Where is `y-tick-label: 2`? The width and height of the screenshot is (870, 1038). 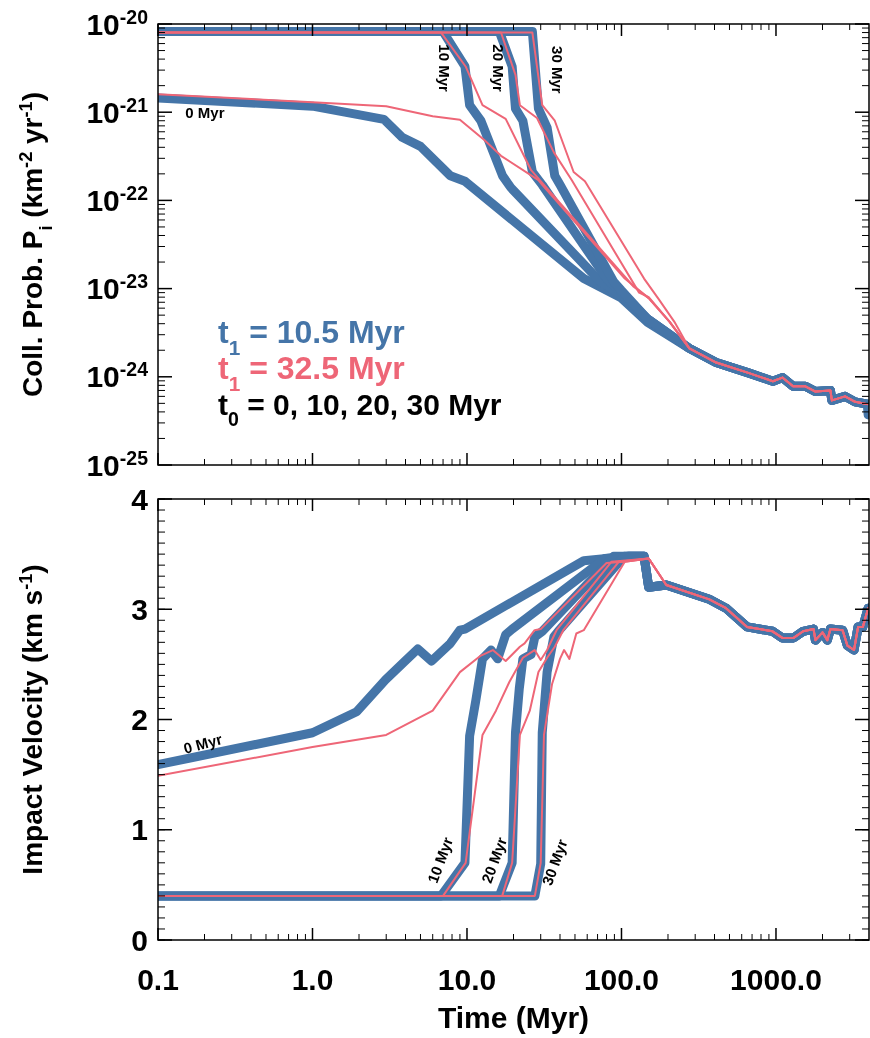 y-tick-label: 2 is located at coordinates (139, 719).